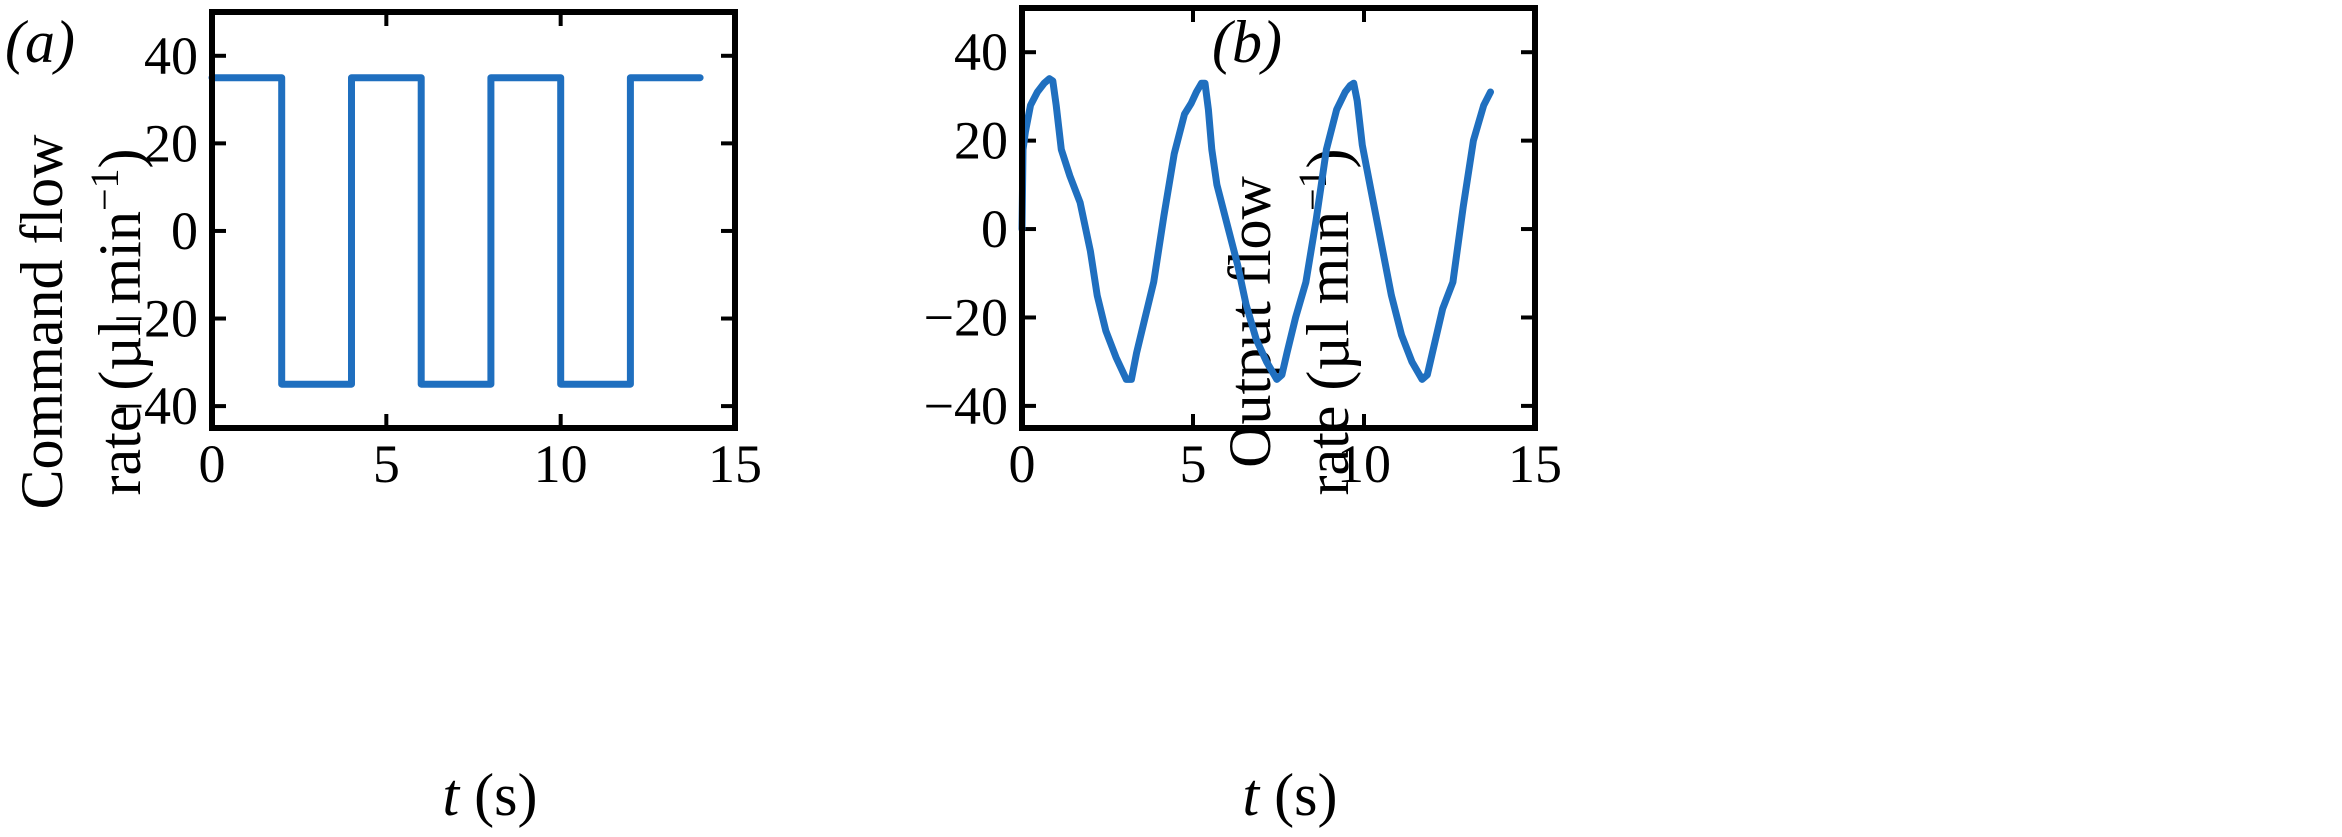 Image resolution: width=2342 pixels, height=837 pixels. I want to click on x-axis-label-a: t (s), so click(490, 795).